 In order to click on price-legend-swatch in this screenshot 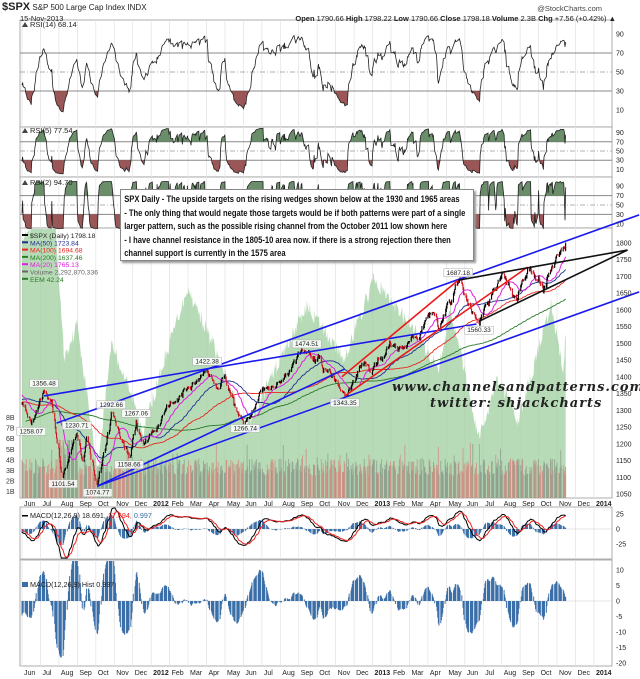, I will do `click(25, 235)`.